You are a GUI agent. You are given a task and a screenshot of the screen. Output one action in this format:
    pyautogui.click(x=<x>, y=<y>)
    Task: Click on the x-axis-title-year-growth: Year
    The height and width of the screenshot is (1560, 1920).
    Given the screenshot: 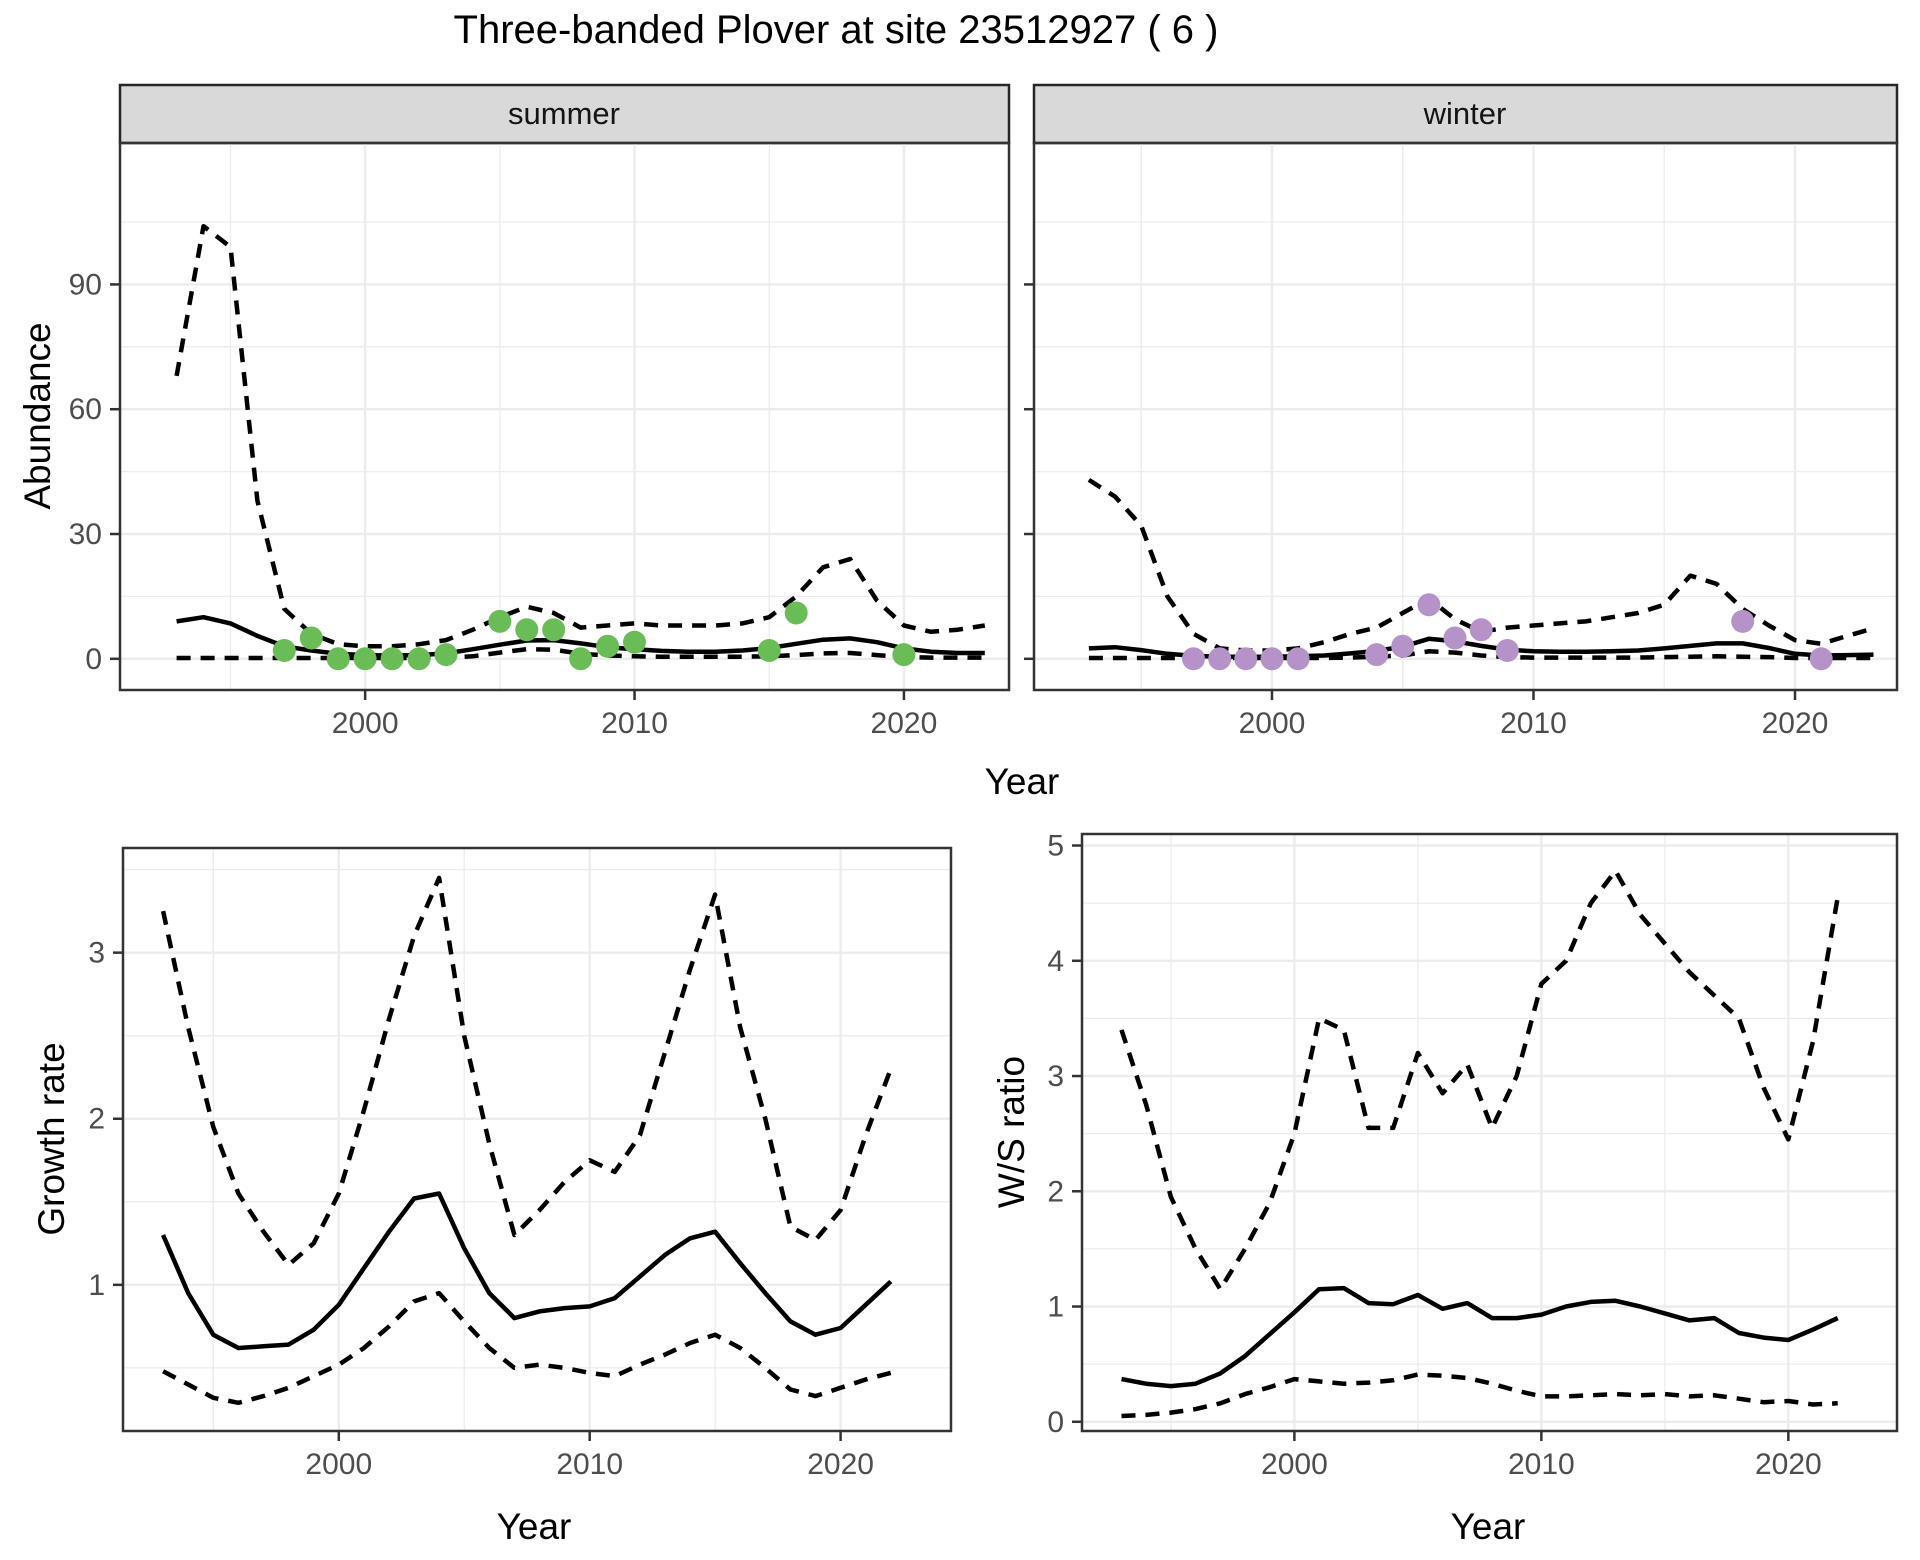 What is the action you would take?
    pyautogui.click(x=534, y=1526)
    